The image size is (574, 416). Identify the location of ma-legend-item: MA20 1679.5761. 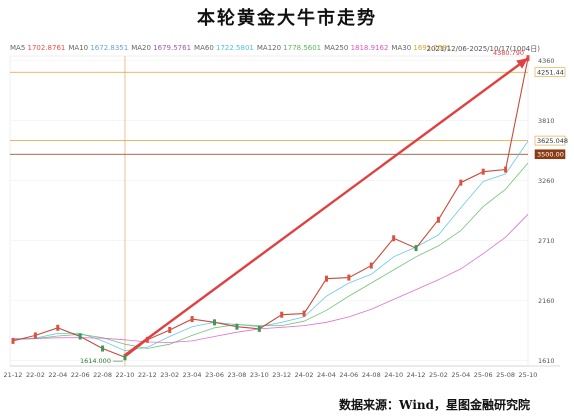
(161, 48).